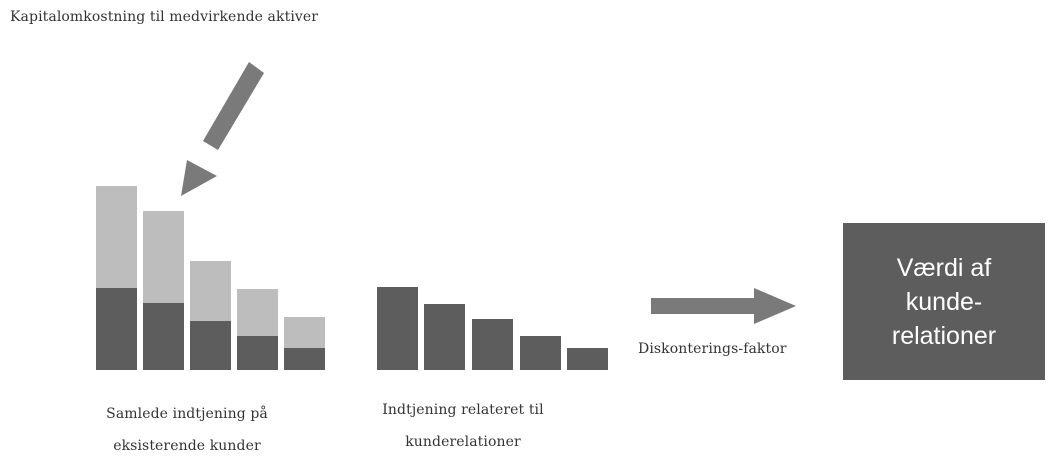 The image size is (1051, 462). I want to click on total-earnings-label-line2: eksisterende kunder, so click(187, 446).